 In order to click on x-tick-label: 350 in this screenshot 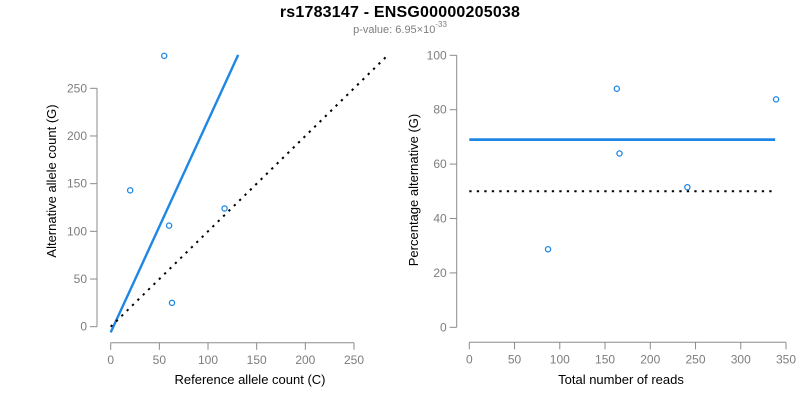, I will do `click(786, 359)`.